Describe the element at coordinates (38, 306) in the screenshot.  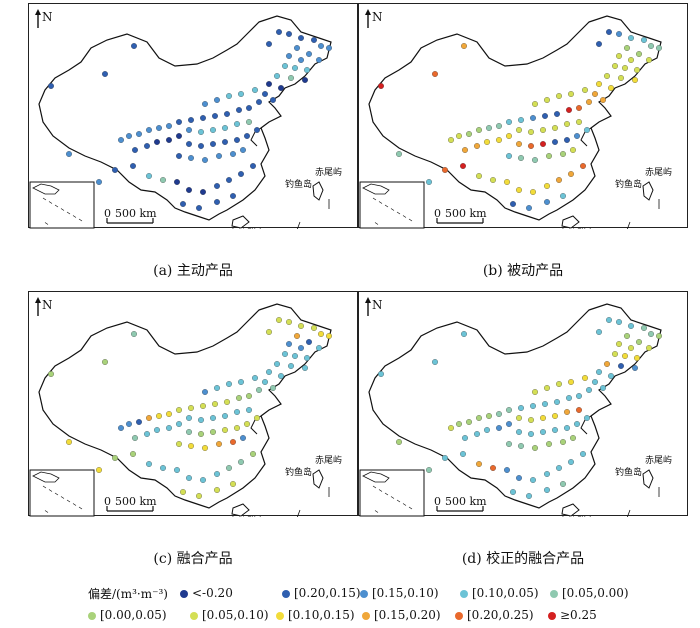
I see `north-arrow-icon` at that location.